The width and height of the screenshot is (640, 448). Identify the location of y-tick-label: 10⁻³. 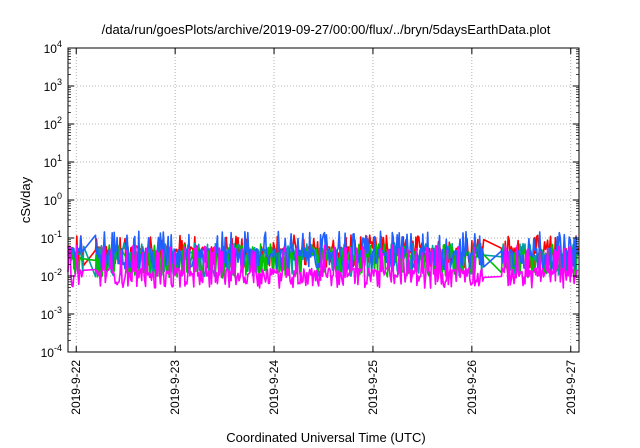
(51, 313).